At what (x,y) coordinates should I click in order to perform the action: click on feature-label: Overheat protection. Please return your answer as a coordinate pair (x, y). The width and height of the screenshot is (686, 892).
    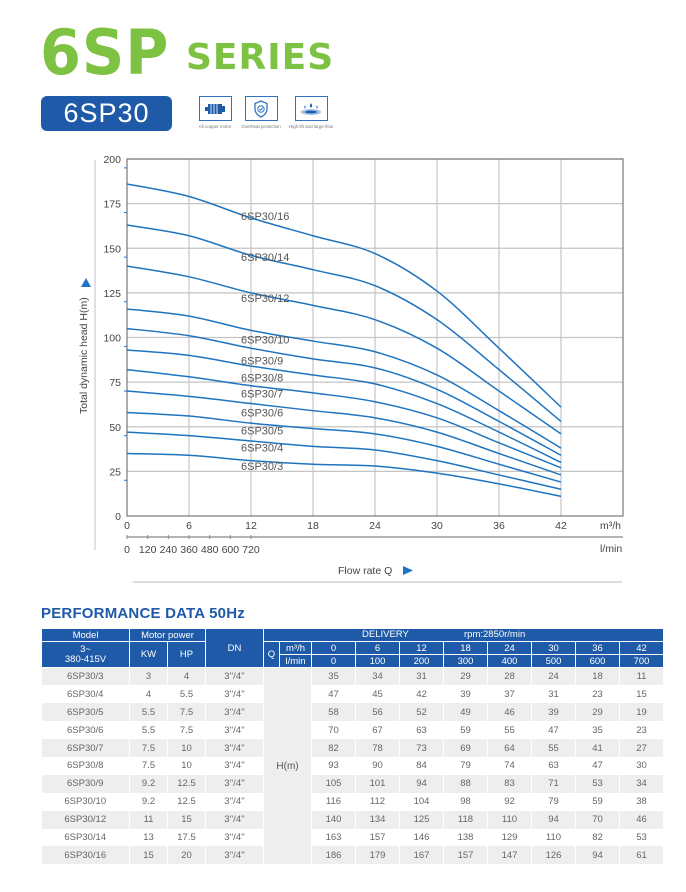
    Looking at the image, I should click on (261, 126).